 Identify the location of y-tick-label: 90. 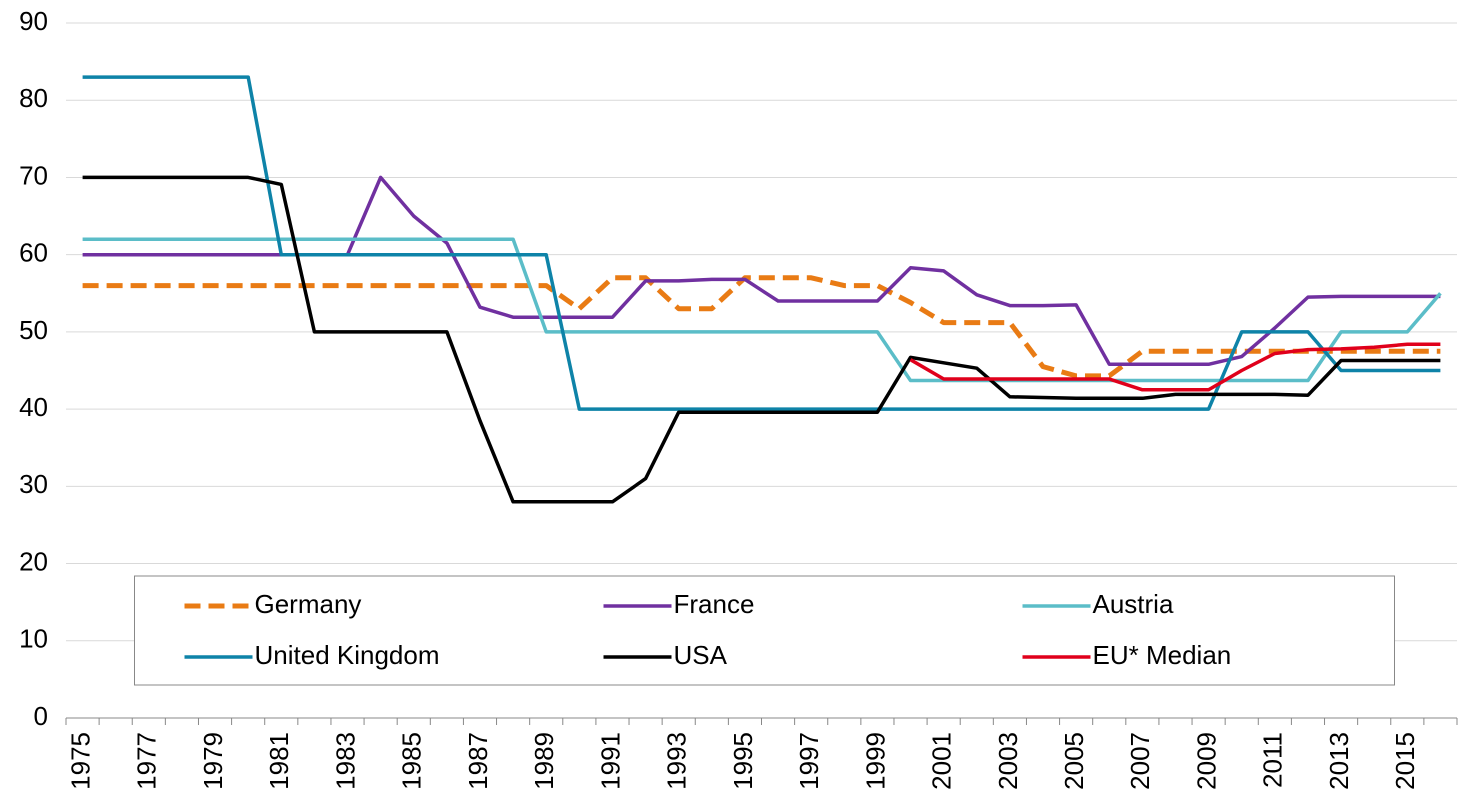
(33, 21).